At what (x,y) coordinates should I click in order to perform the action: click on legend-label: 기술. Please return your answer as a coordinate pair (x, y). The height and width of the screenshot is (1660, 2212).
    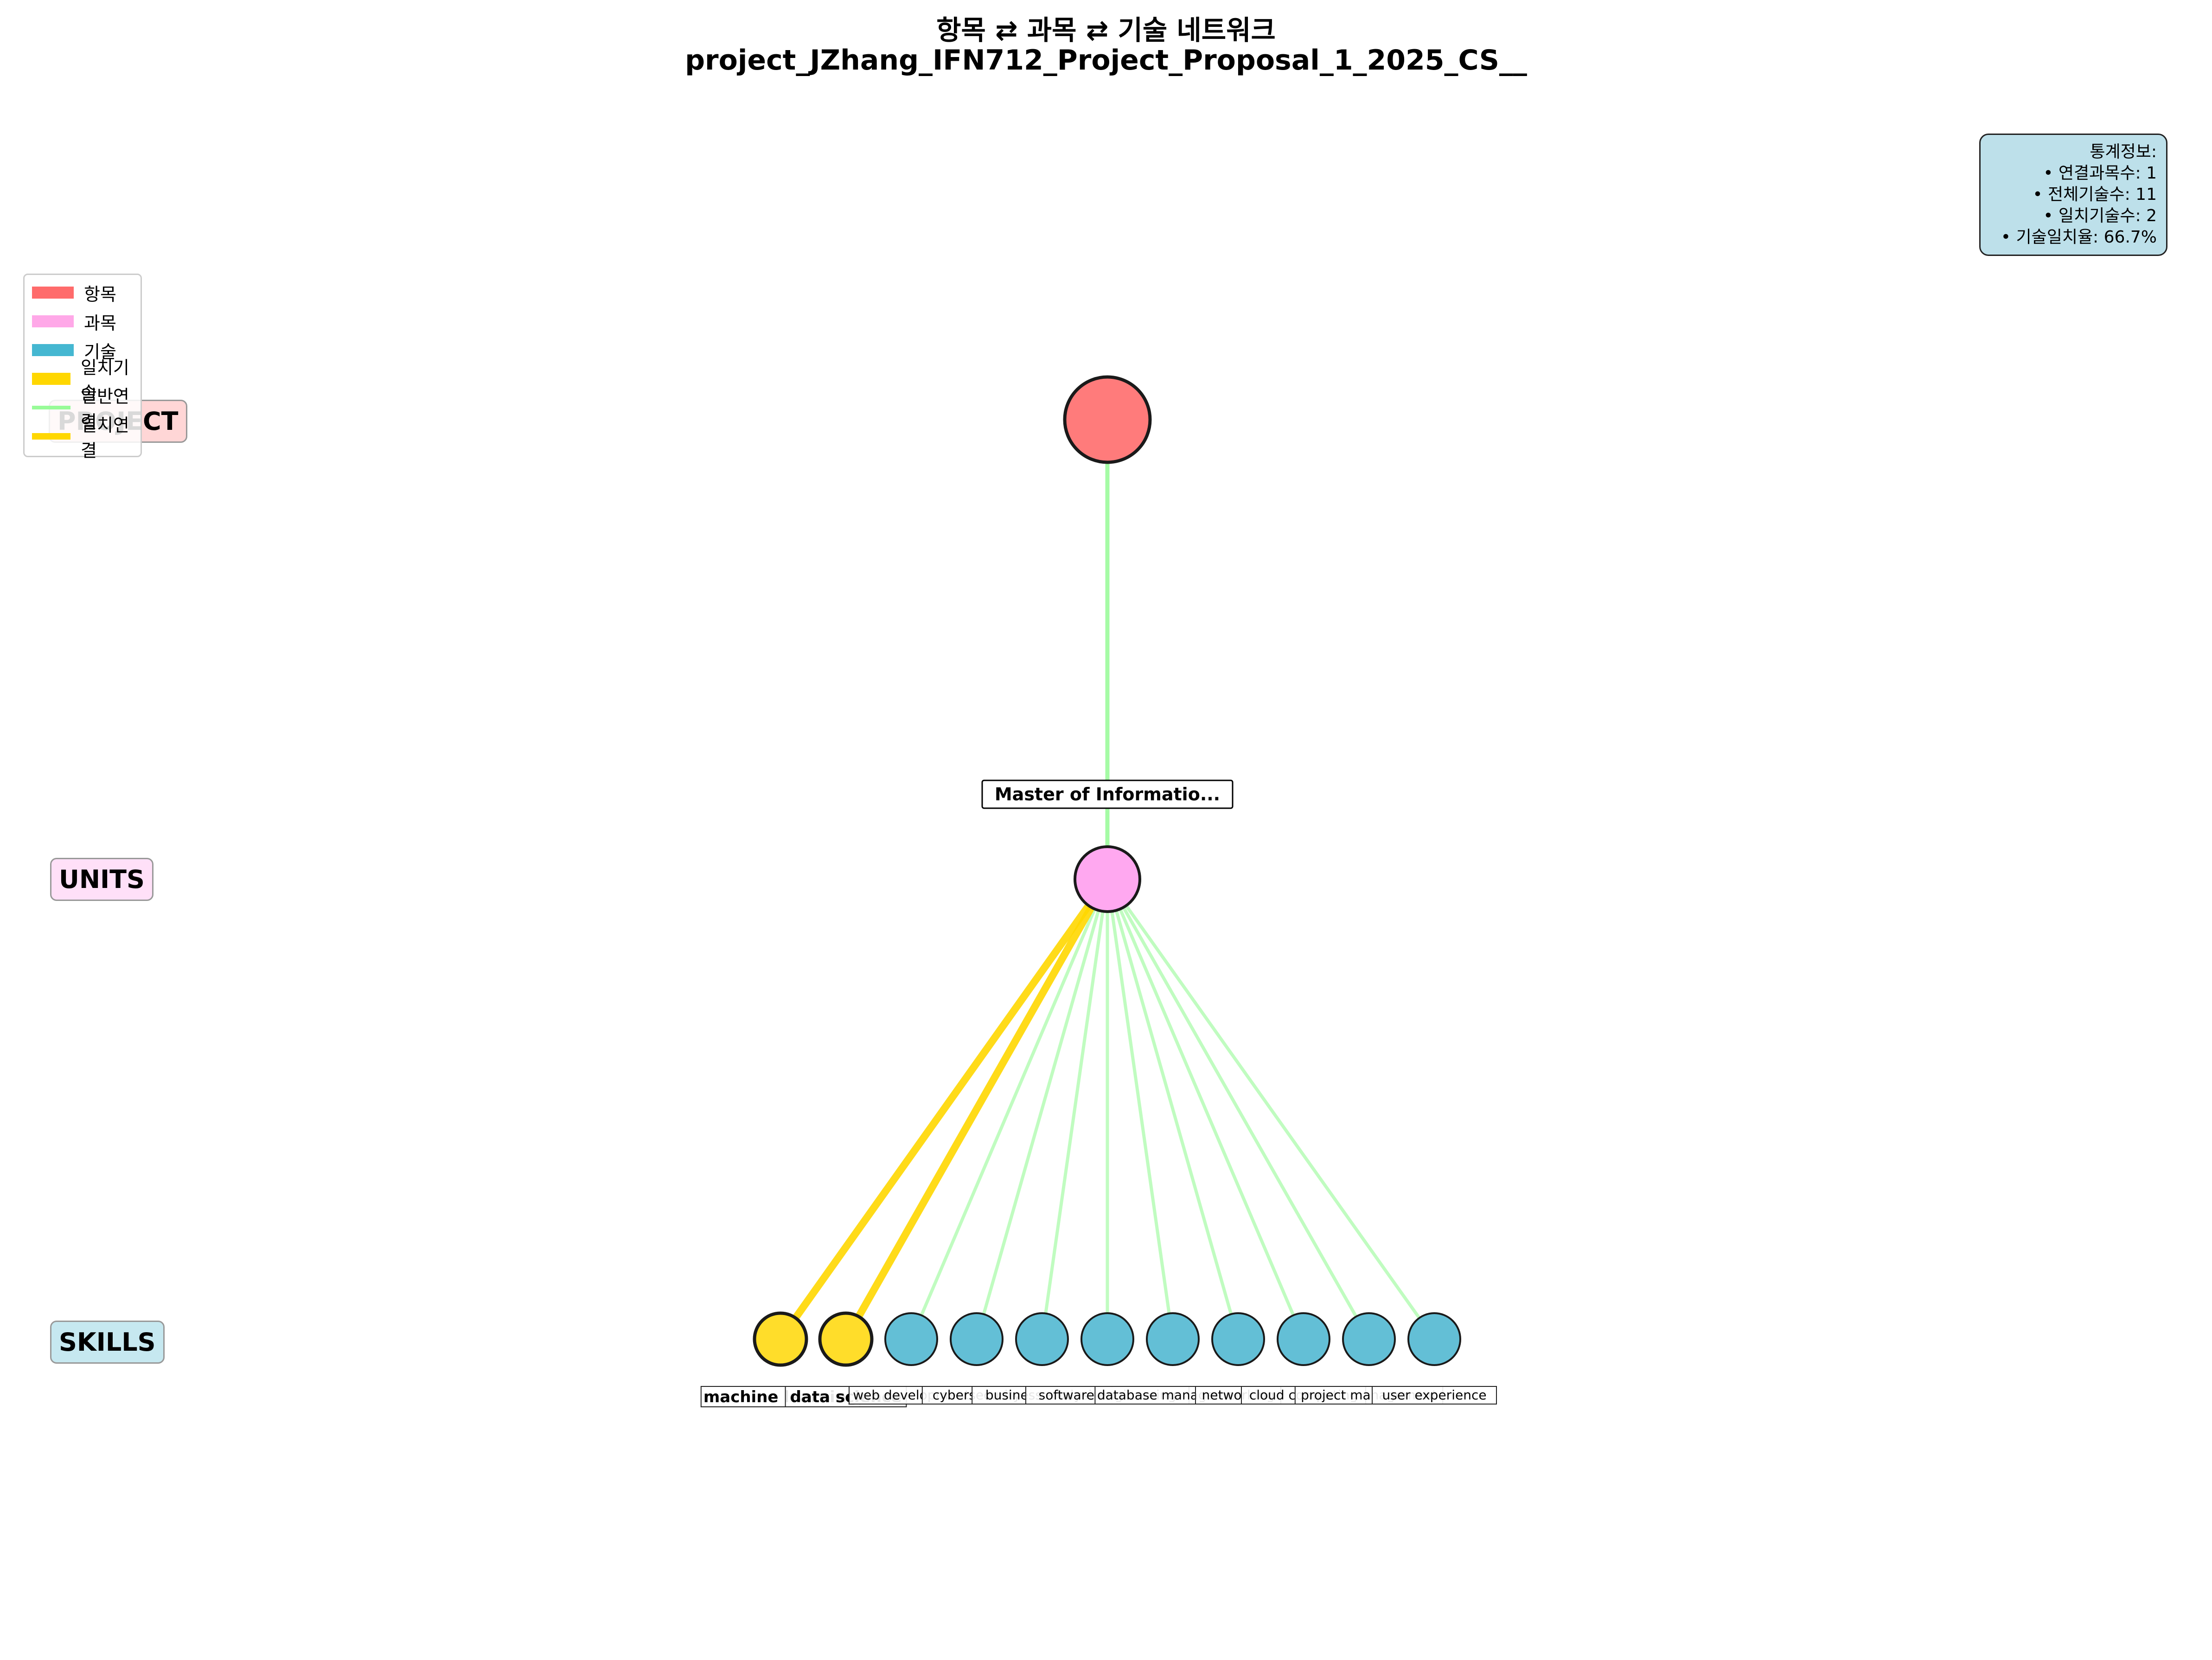
    Looking at the image, I should click on (100, 351).